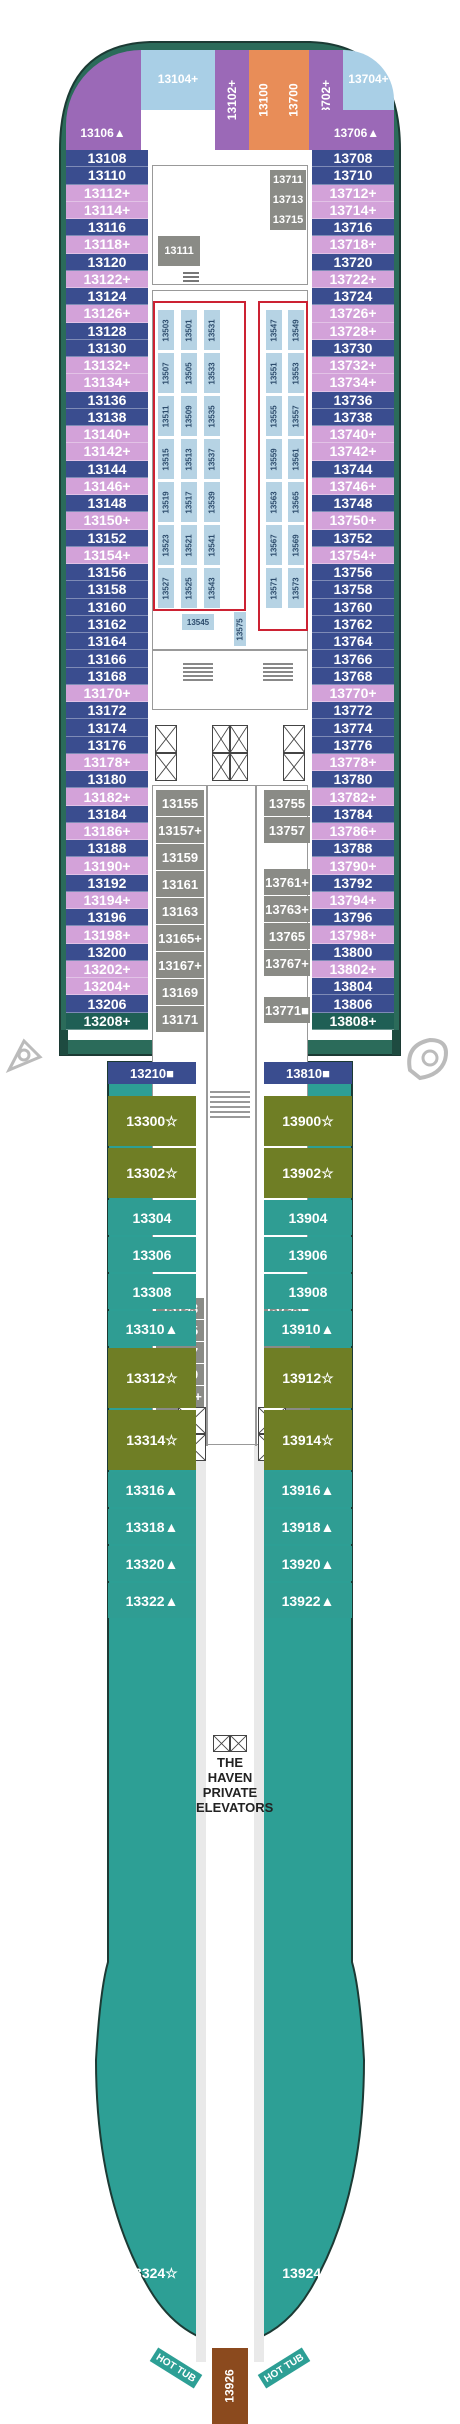 The image size is (460, 2424). I want to click on starboard-cabin: 13804, so click(353, 987).